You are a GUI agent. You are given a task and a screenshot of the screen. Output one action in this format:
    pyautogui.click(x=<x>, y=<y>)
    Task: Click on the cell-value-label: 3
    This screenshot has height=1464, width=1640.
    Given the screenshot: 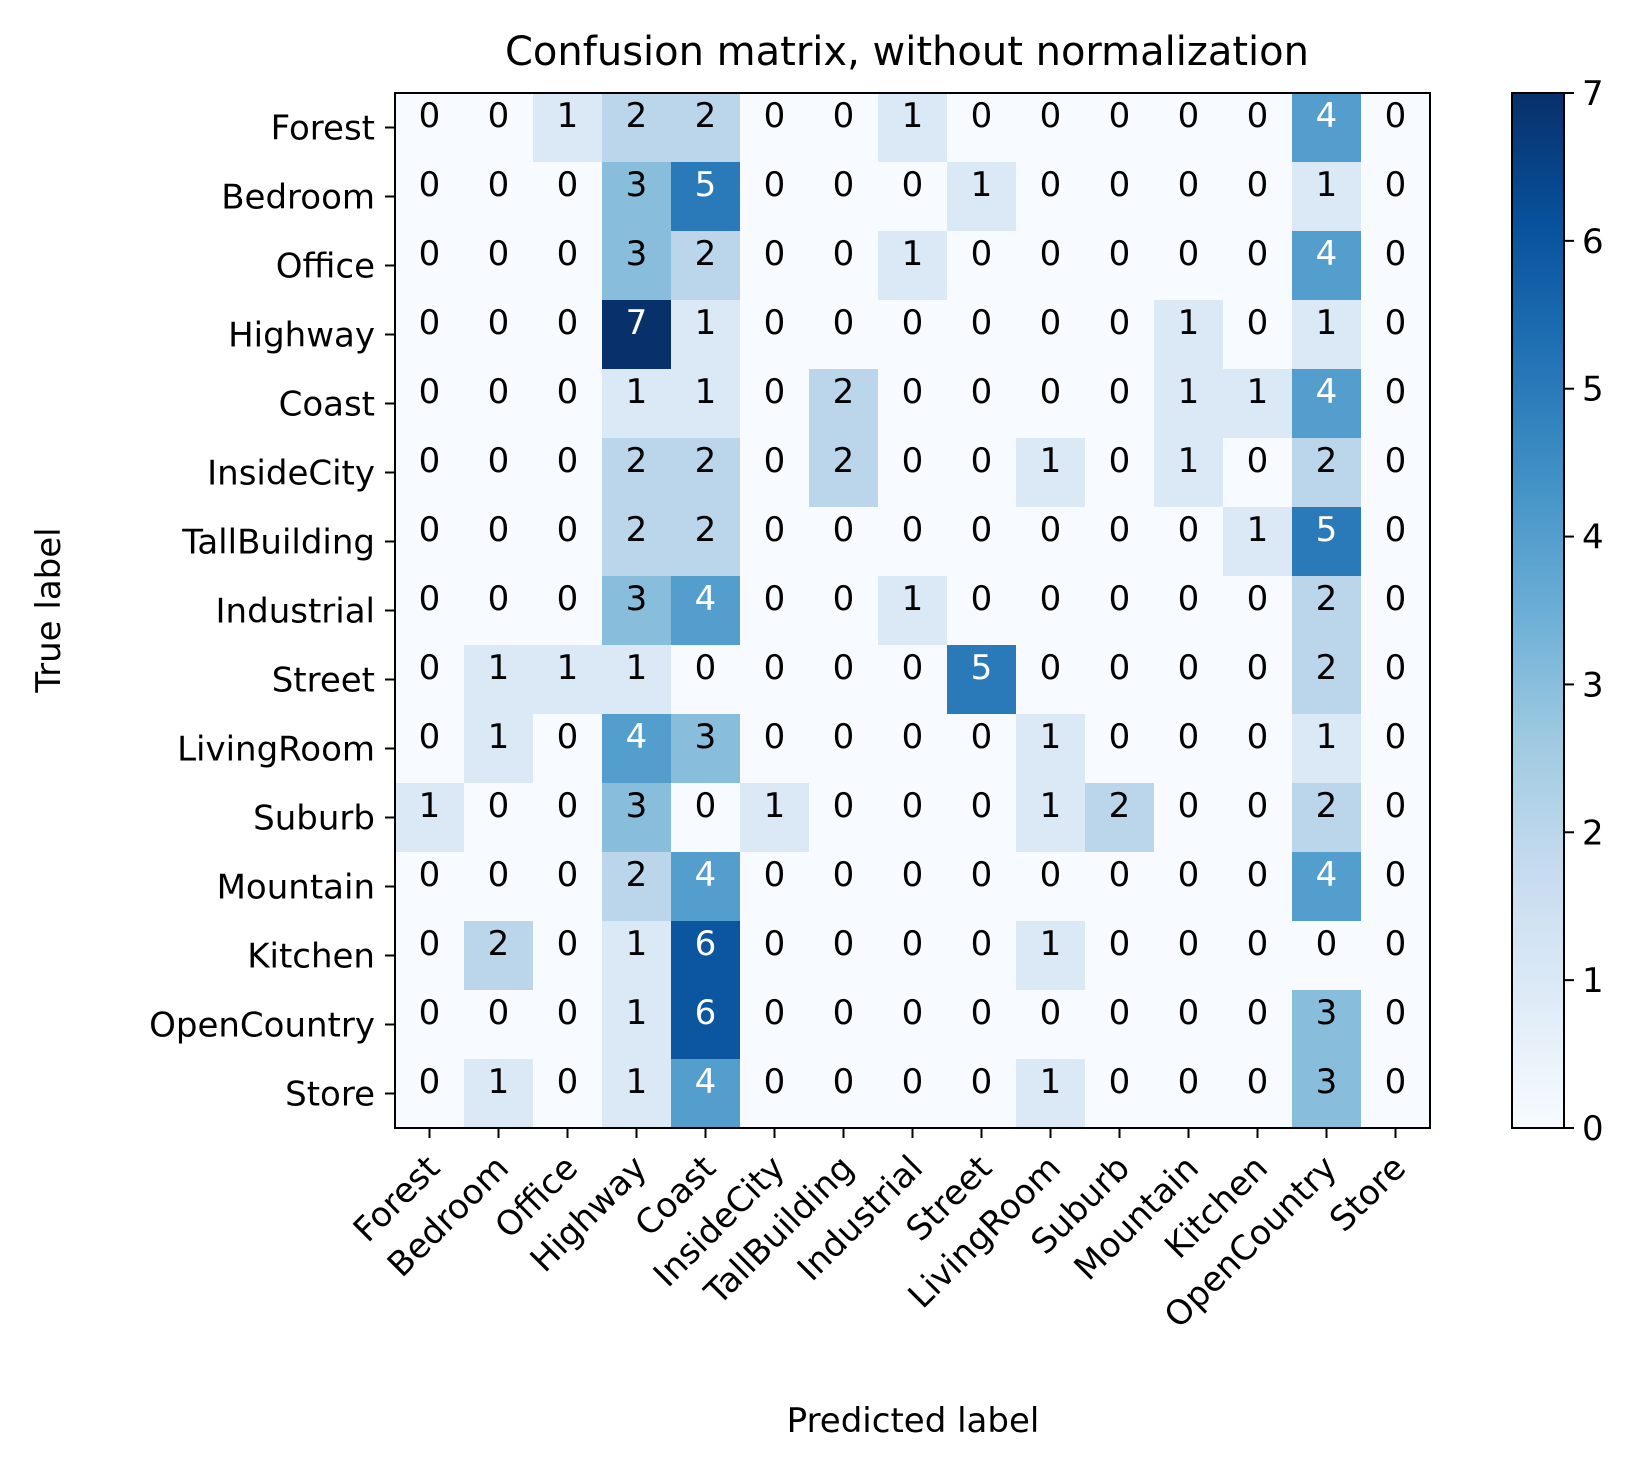 What is the action you would take?
    pyautogui.click(x=706, y=737)
    